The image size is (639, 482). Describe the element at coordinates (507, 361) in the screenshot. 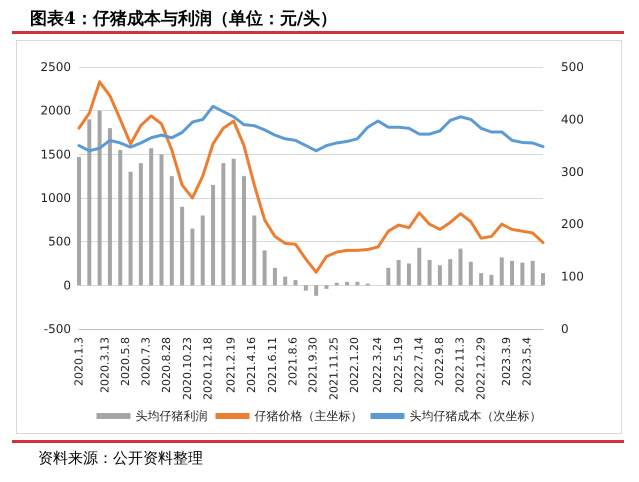

I see `x-tick-label: 2023.3.9` at that location.